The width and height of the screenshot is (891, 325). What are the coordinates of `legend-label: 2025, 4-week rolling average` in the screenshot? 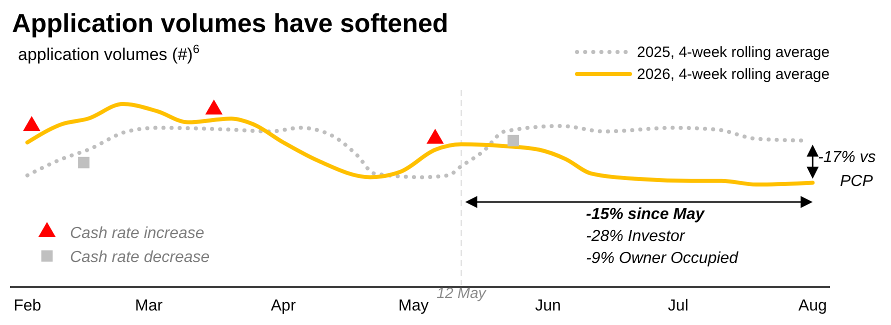 It's located at (733, 52).